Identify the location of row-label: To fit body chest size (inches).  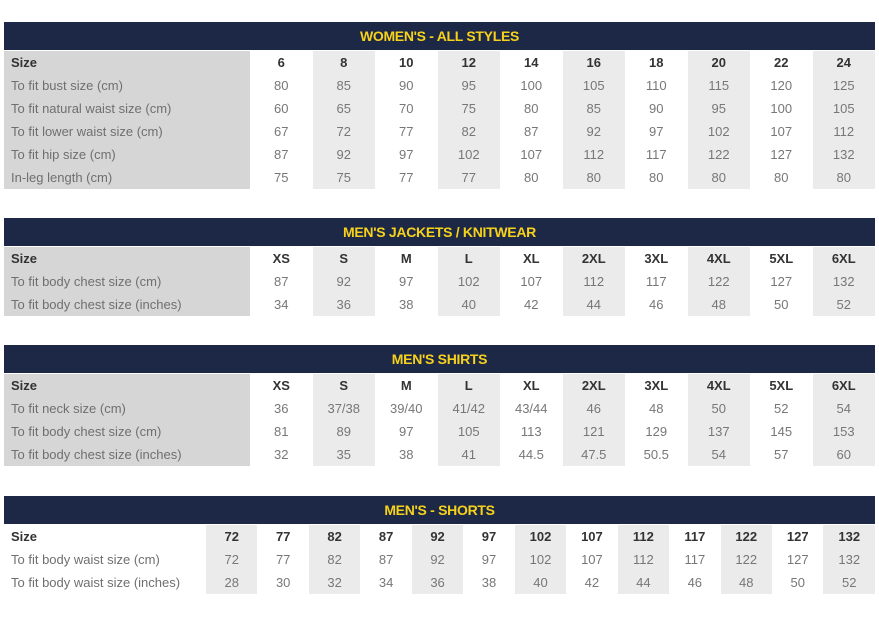
(127, 304).